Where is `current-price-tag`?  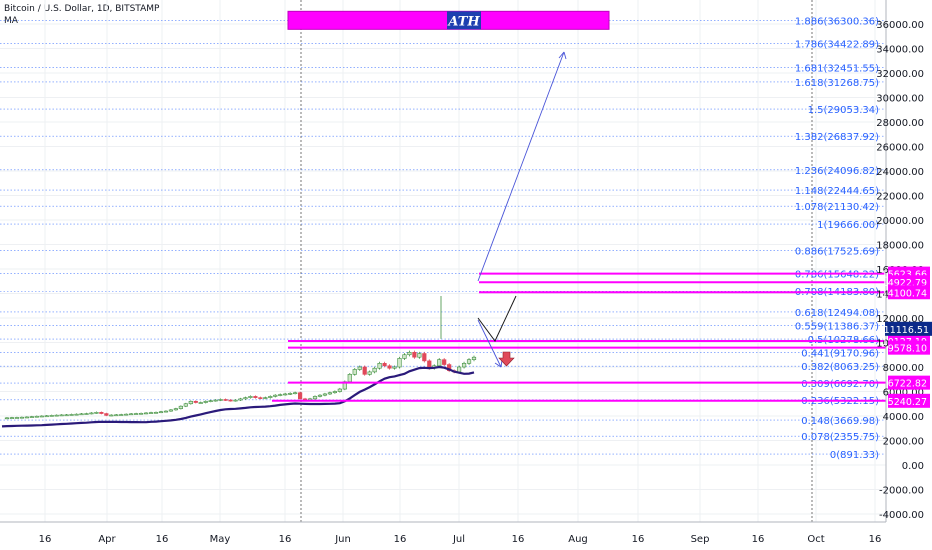 current-price-tag is located at coordinates (908, 328).